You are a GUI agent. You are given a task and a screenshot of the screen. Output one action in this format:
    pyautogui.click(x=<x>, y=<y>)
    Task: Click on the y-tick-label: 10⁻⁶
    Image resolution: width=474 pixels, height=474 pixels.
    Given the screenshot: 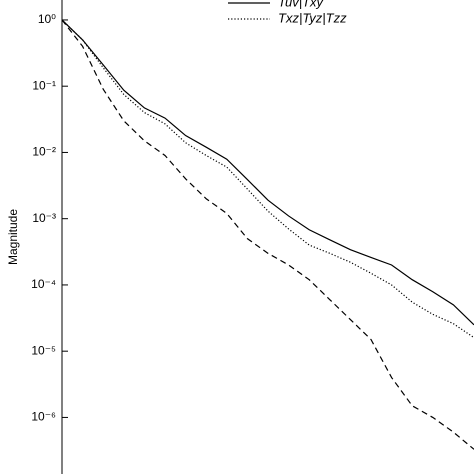 What is the action you would take?
    pyautogui.click(x=43, y=417)
    